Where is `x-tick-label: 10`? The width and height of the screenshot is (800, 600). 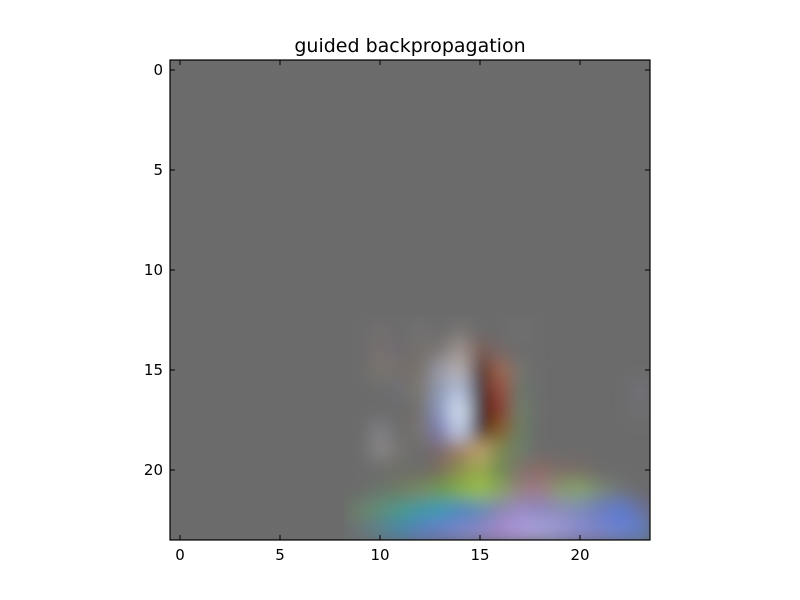 x-tick-label: 10 is located at coordinates (379, 555).